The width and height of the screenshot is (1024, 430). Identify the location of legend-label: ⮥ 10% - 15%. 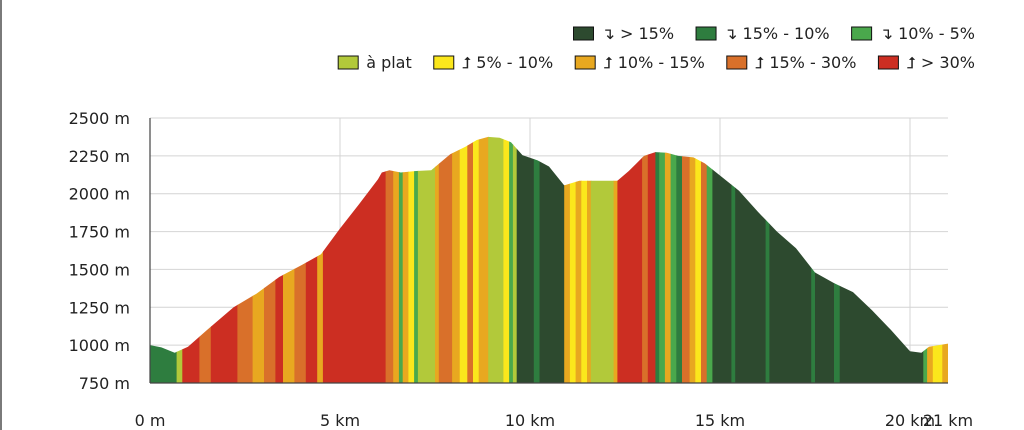
(654, 62).